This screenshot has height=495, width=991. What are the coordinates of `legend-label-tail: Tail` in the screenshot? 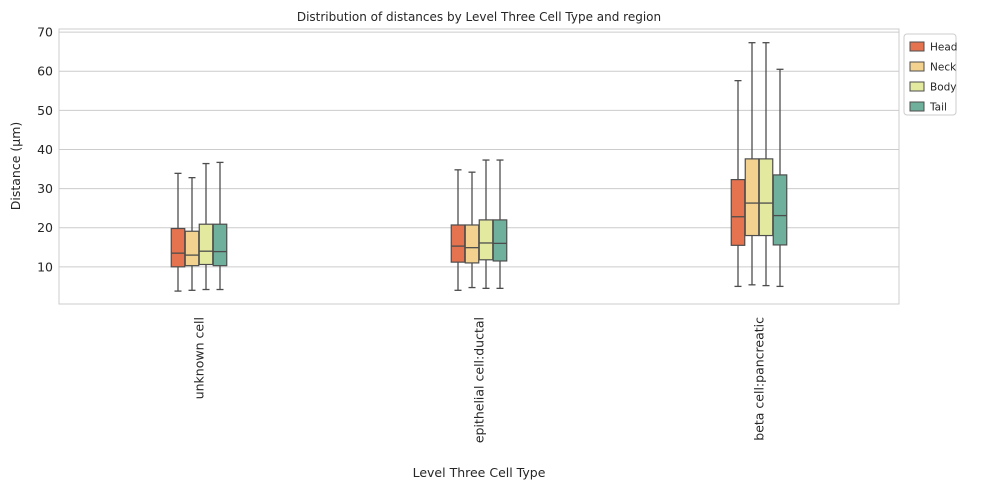 It's located at (938, 108).